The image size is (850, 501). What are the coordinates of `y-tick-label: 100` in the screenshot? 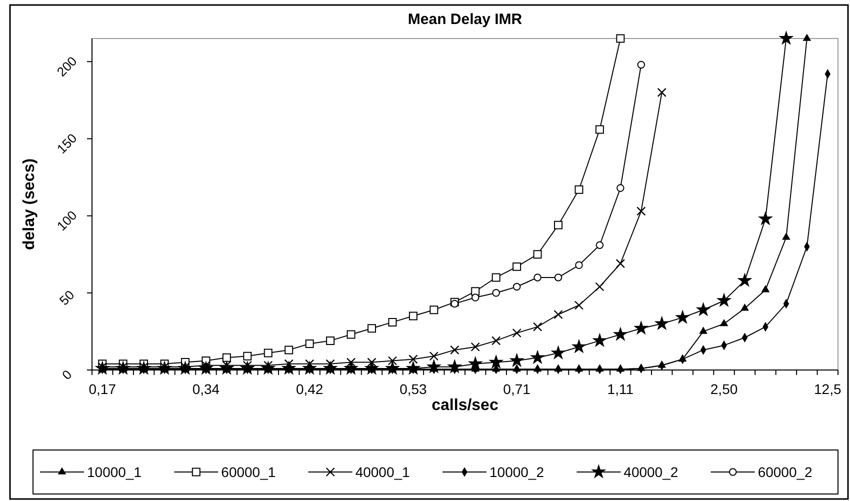 It's located at (67, 221).